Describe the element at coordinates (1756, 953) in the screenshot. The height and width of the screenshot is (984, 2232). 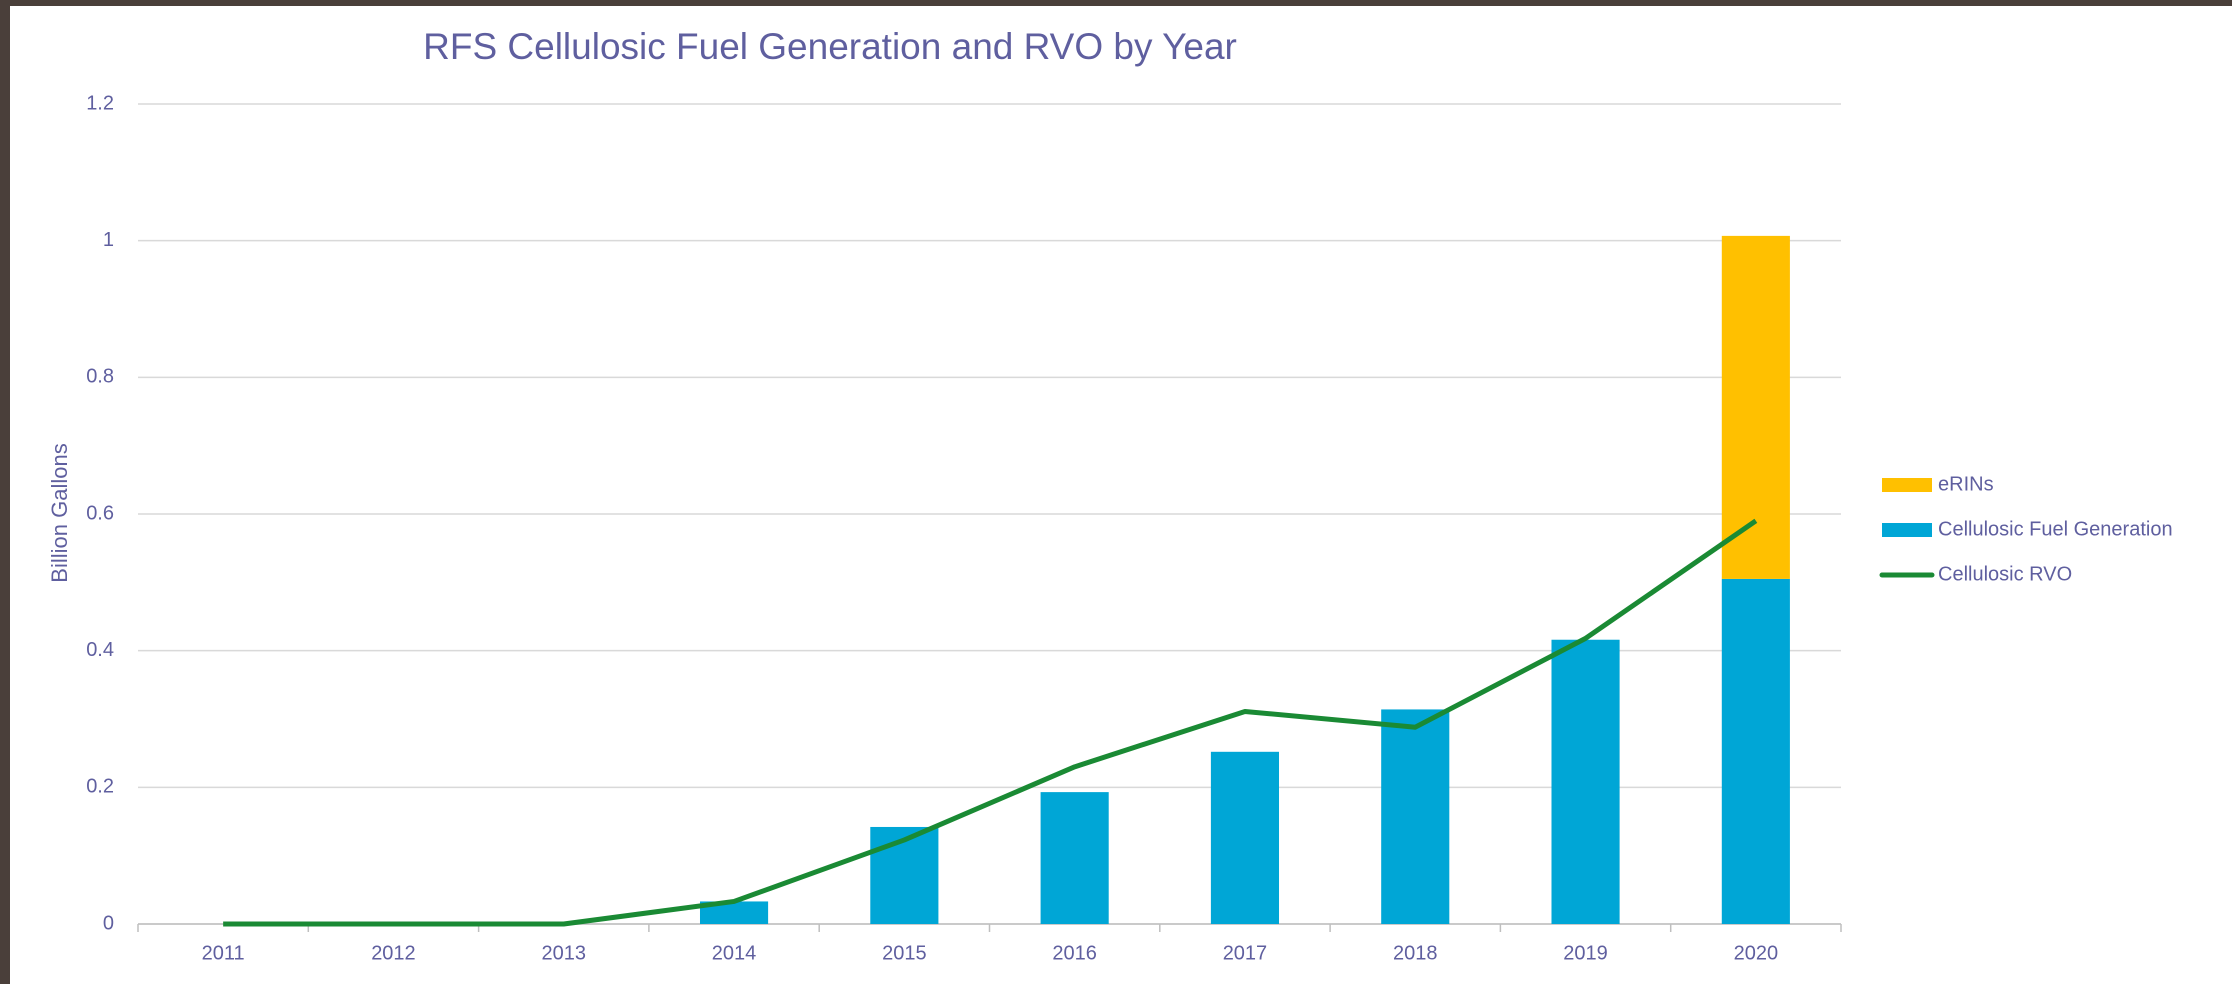
I see `x-tick-label: 2020` at that location.